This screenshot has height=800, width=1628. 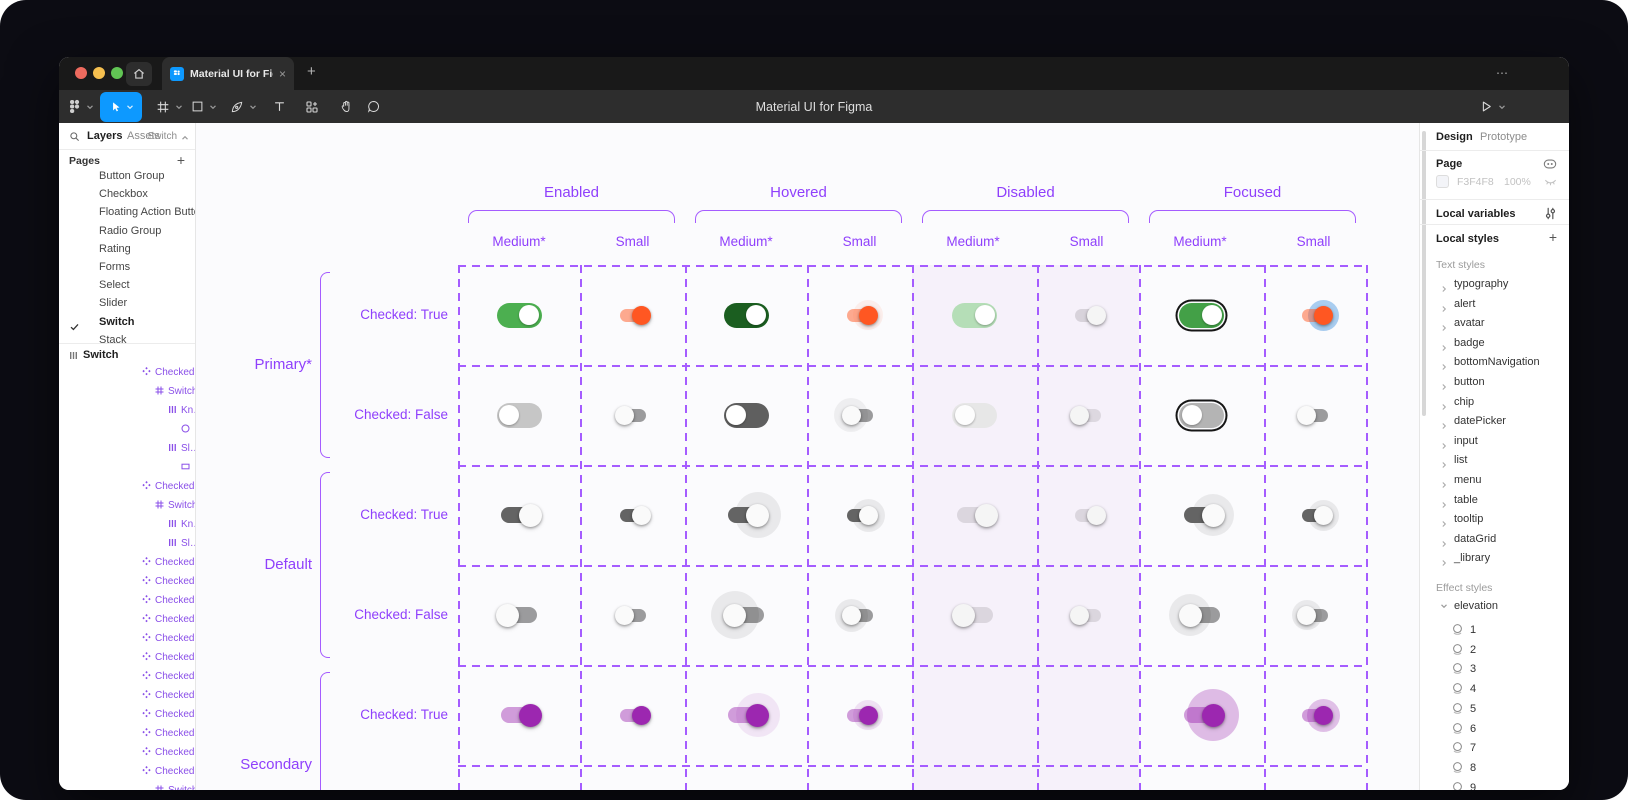 What do you see at coordinates (1494, 304) in the screenshot?
I see `text-style-item: alert` at bounding box center [1494, 304].